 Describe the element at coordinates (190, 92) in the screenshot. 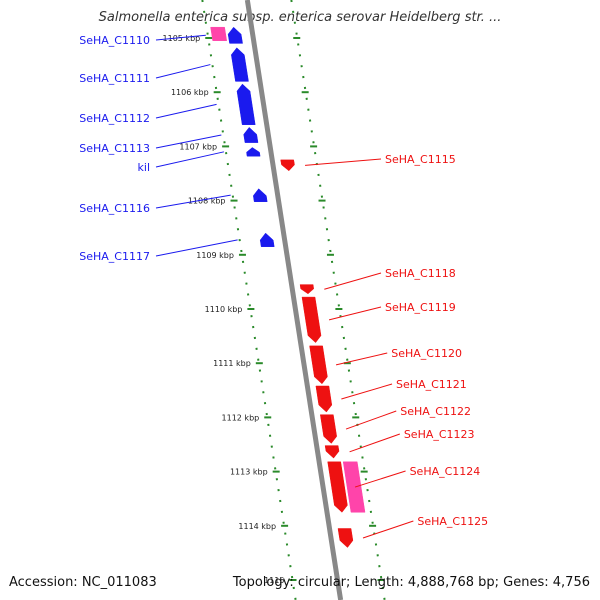

I see `tick-label: 1106 kbp` at that location.